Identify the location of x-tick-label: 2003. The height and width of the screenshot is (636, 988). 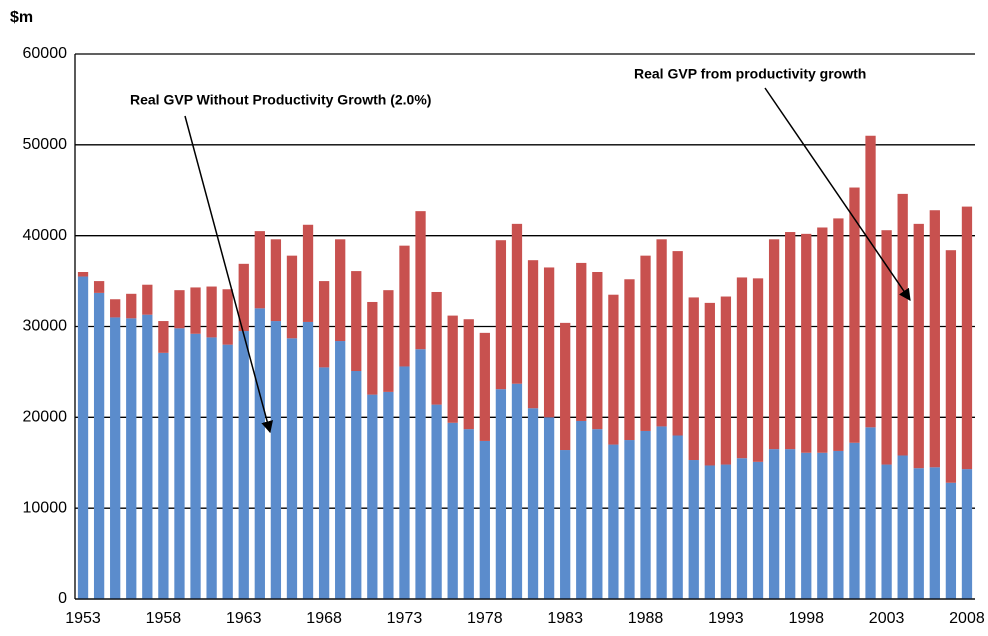
(887, 618).